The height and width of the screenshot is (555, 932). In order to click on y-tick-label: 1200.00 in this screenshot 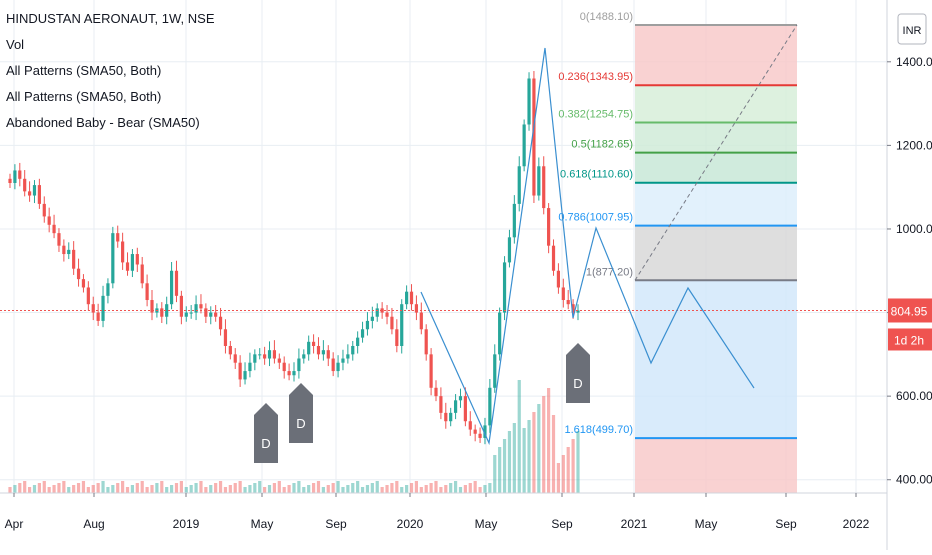, I will do `click(914, 145)`.